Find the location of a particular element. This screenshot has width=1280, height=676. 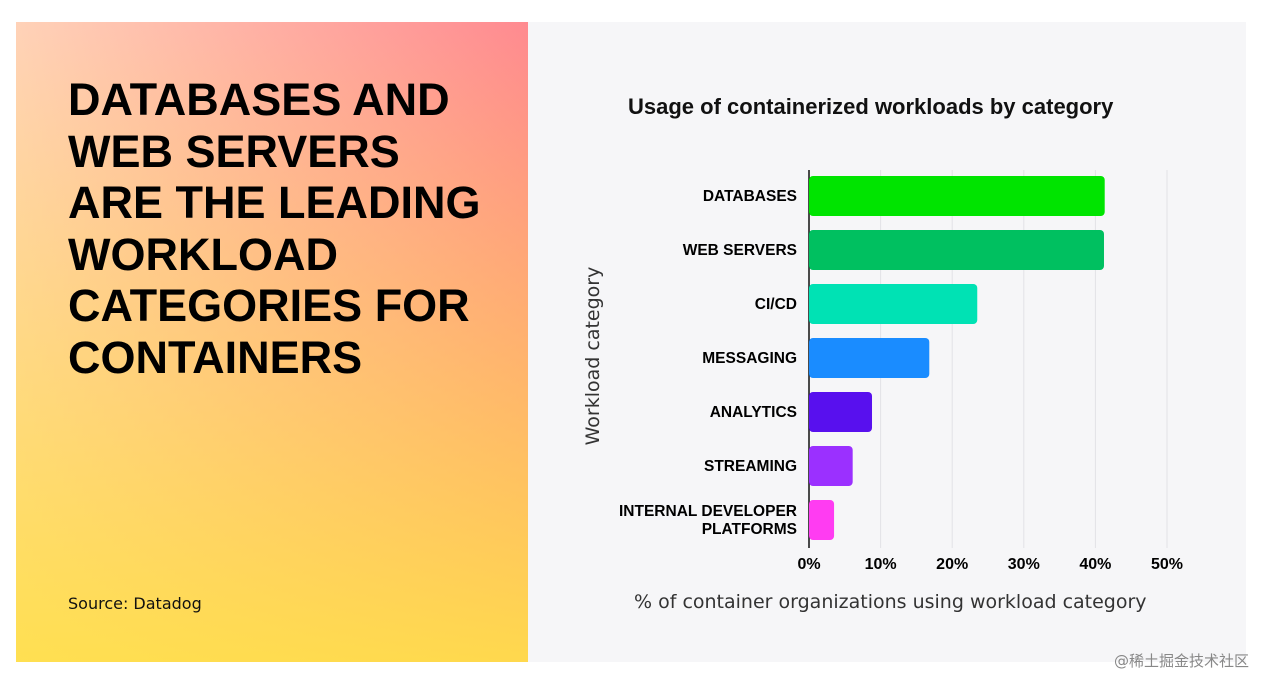

headline-line: DATABASES AND is located at coordinates (259, 99).